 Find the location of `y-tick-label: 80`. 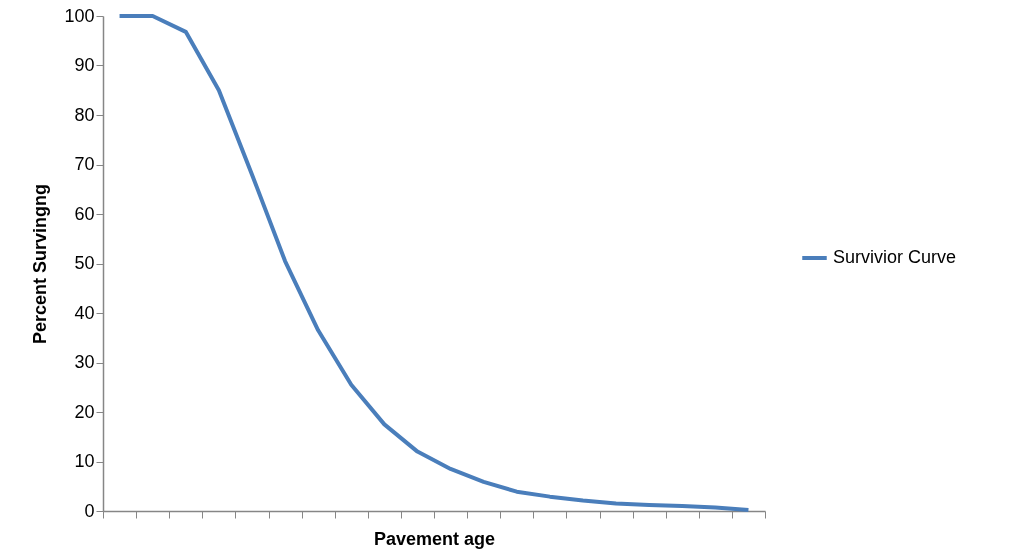

y-tick-label: 80 is located at coordinates (84, 114).